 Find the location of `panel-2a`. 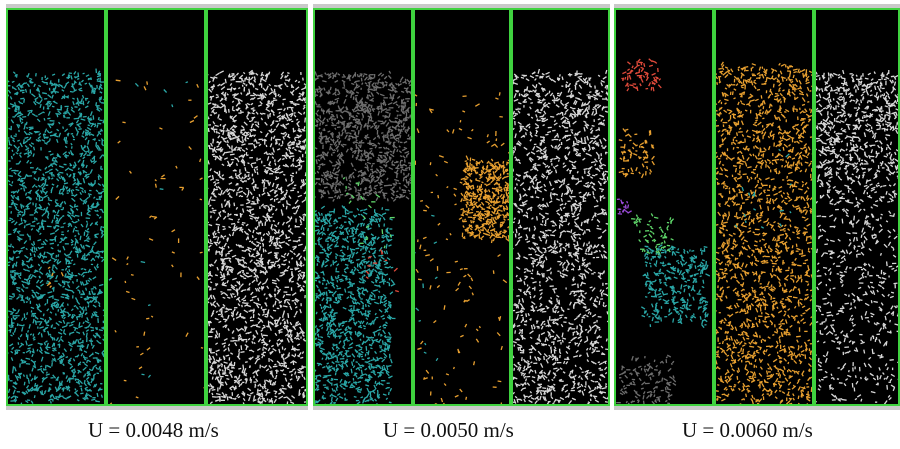

panel-2a is located at coordinates (363, 207).